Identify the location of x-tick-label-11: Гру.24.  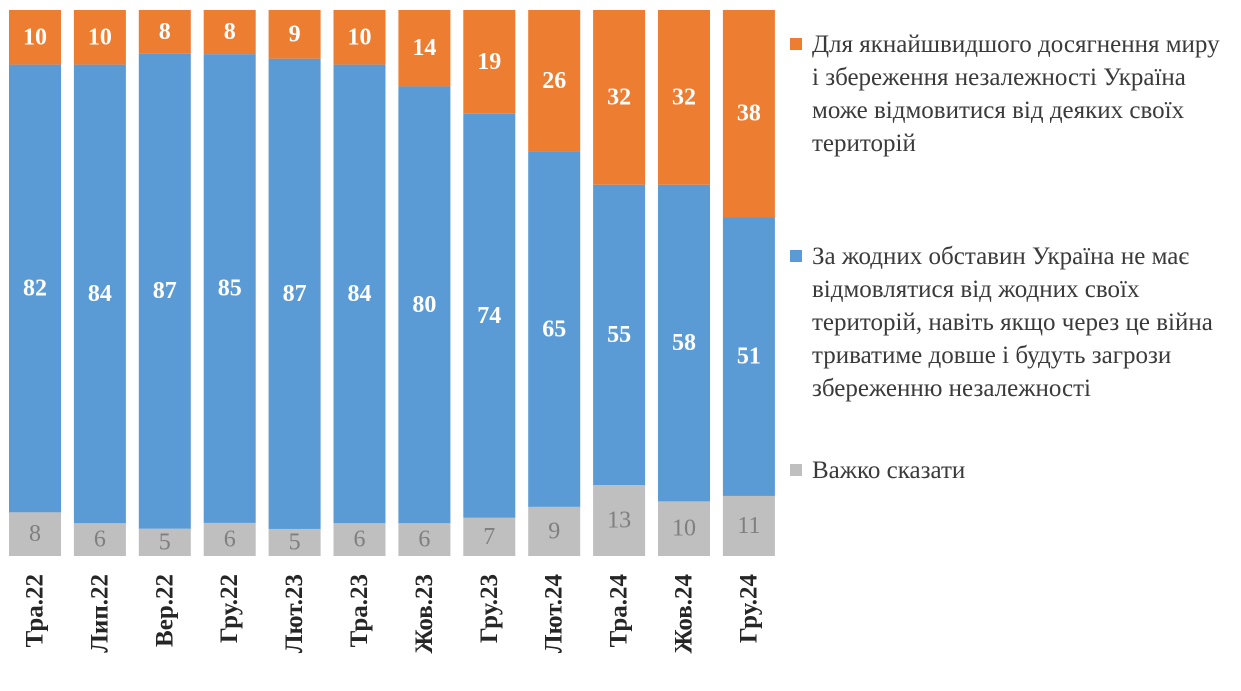
(748, 609).